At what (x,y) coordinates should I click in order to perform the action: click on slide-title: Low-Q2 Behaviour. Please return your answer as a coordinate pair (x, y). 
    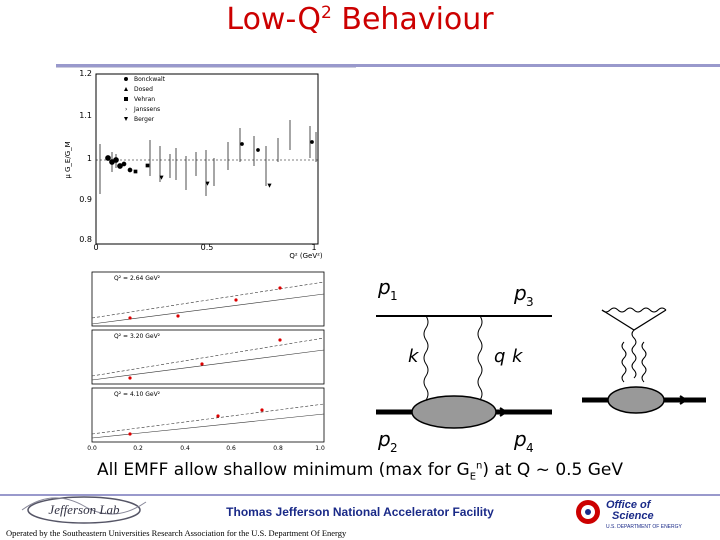
    Looking at the image, I should click on (360, 19).